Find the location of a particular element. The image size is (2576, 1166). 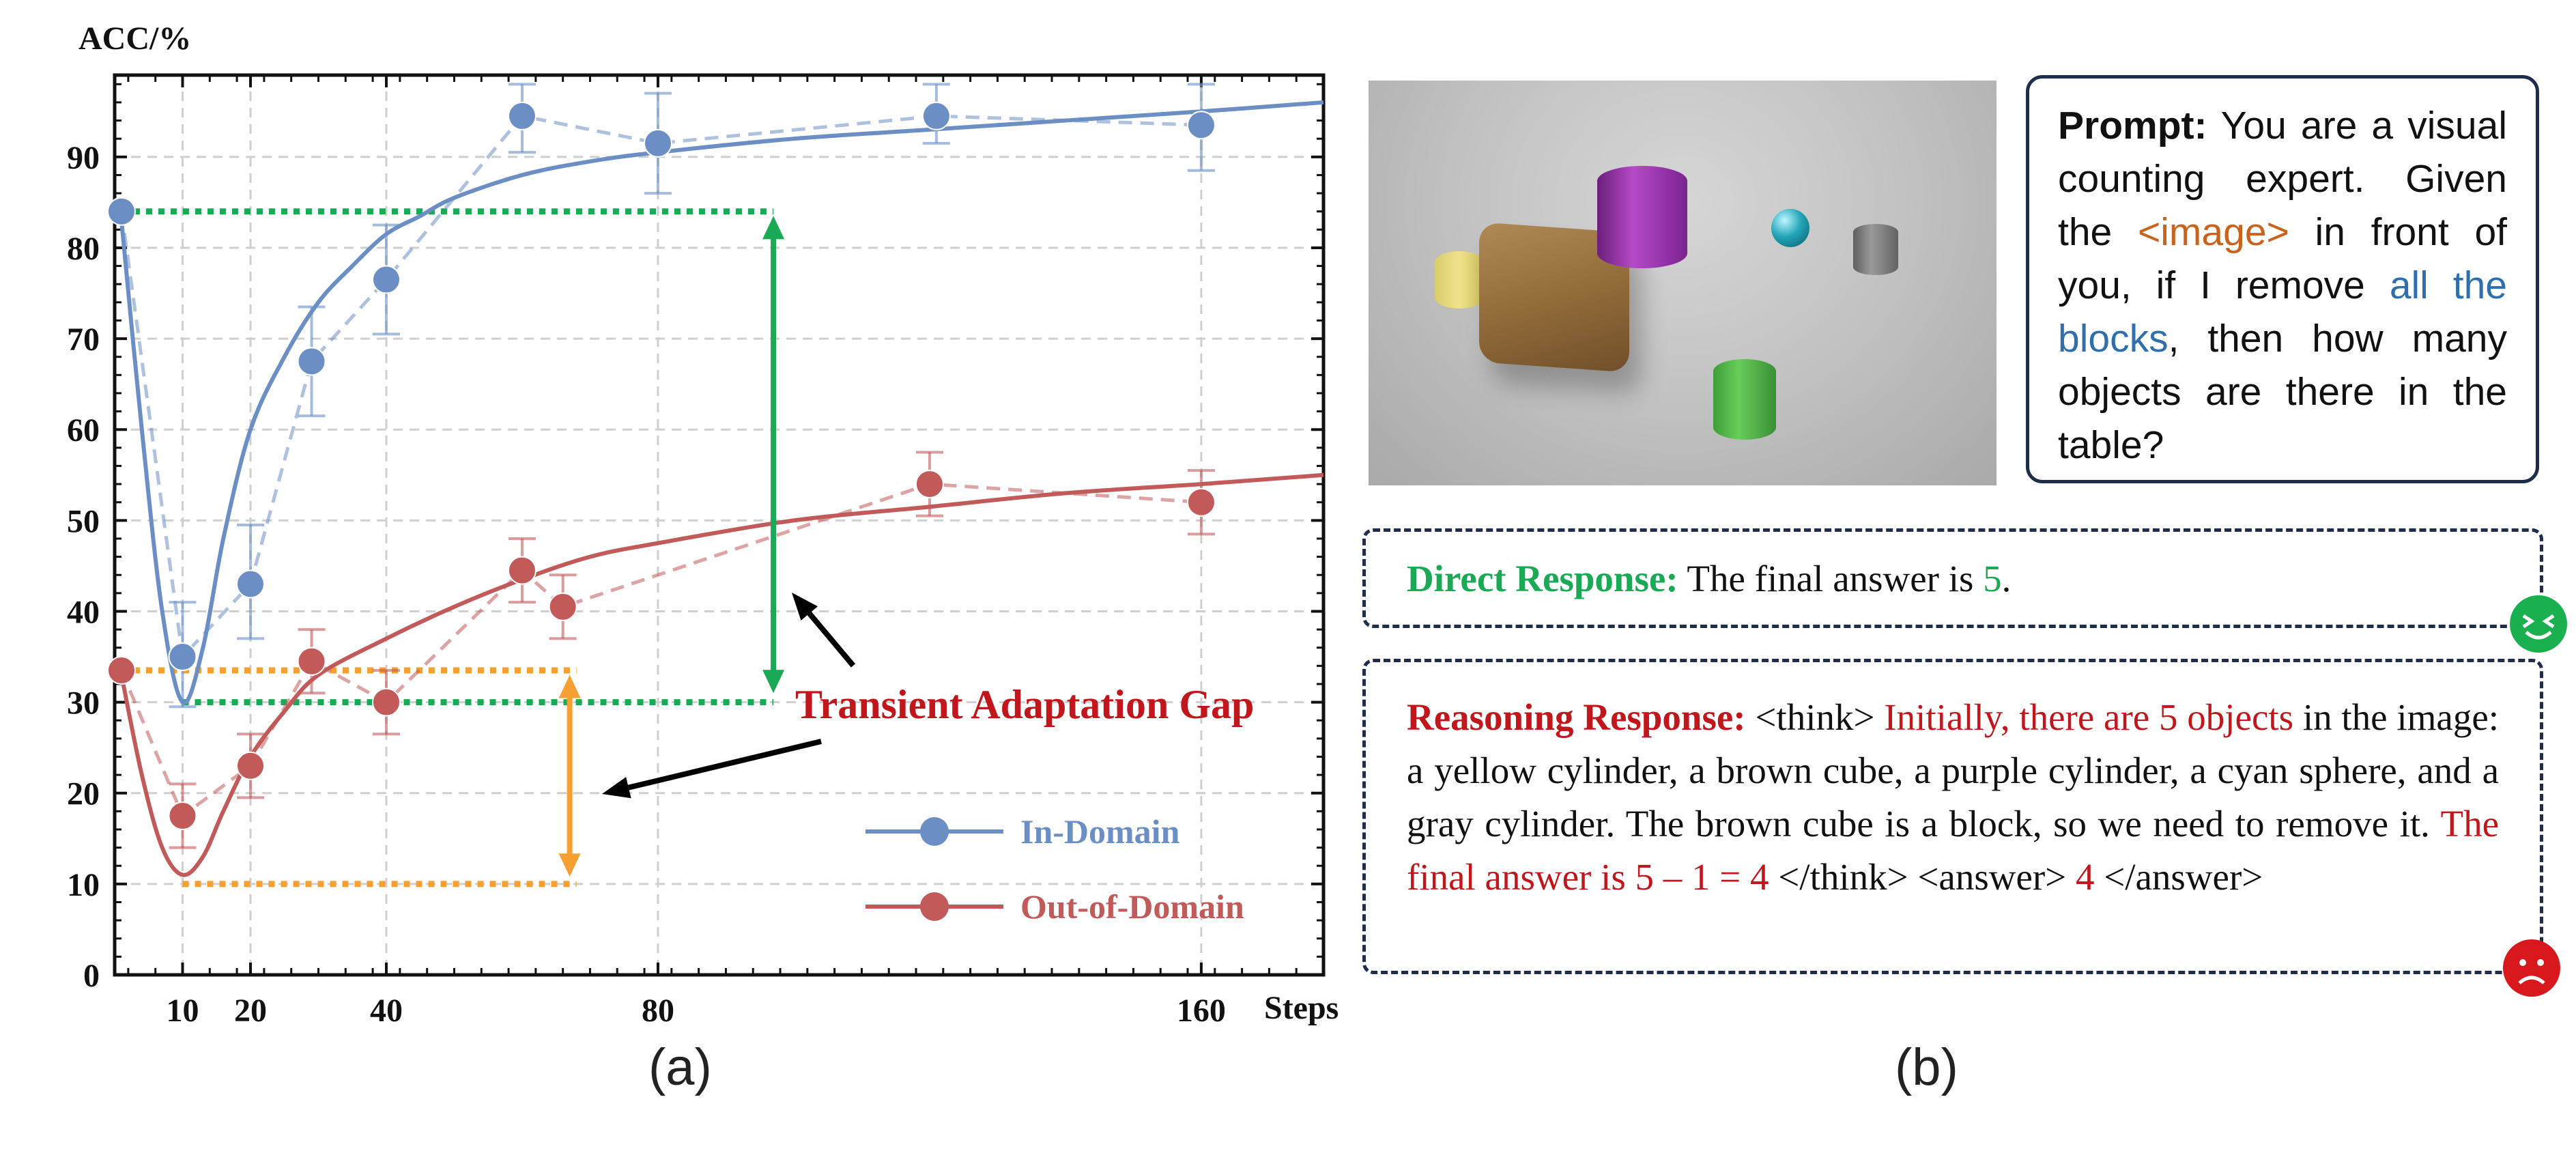

think-open: <think> is located at coordinates (1815, 717).